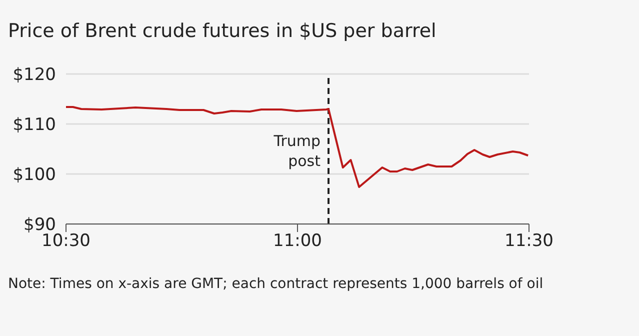 The image size is (639, 336). Describe the element at coordinates (34, 75) in the screenshot. I see `y-tick-label: $120` at that location.